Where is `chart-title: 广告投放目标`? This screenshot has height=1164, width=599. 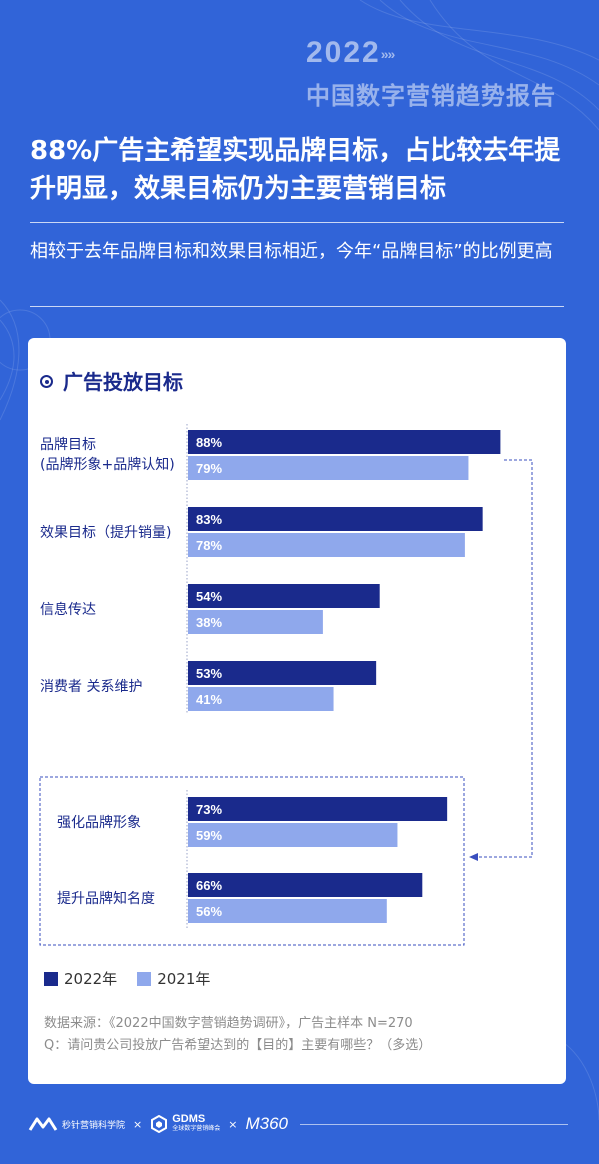 chart-title: 广告投放目标 is located at coordinates (111, 380).